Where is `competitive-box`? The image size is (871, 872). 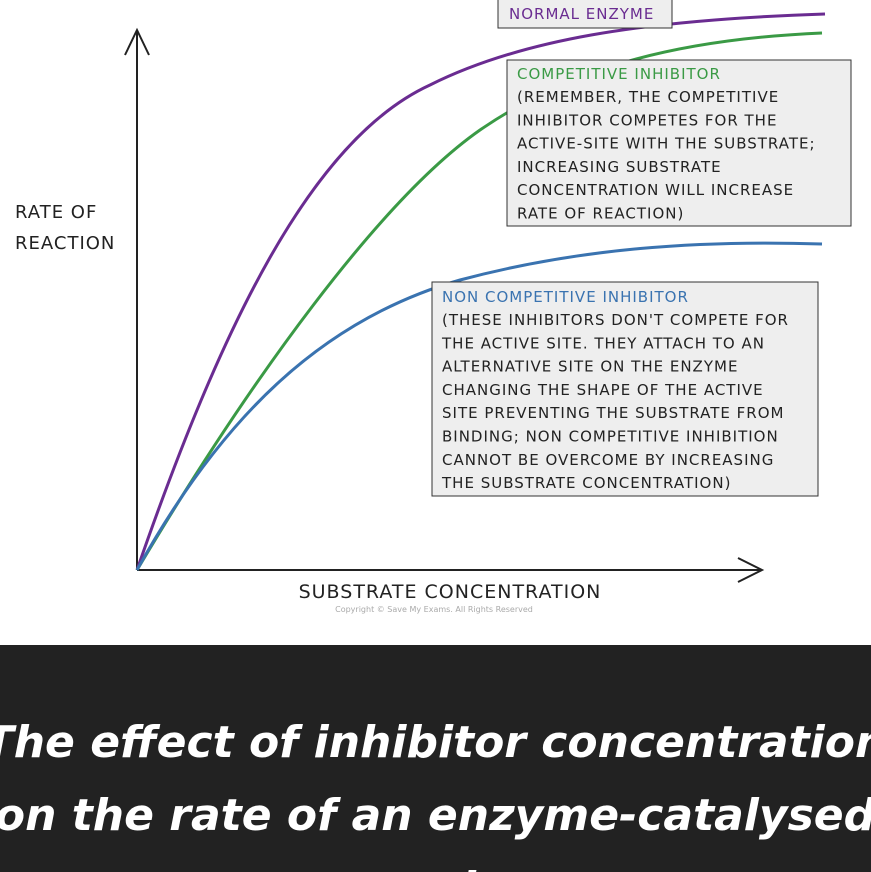
competitive-box is located at coordinates (679, 143).